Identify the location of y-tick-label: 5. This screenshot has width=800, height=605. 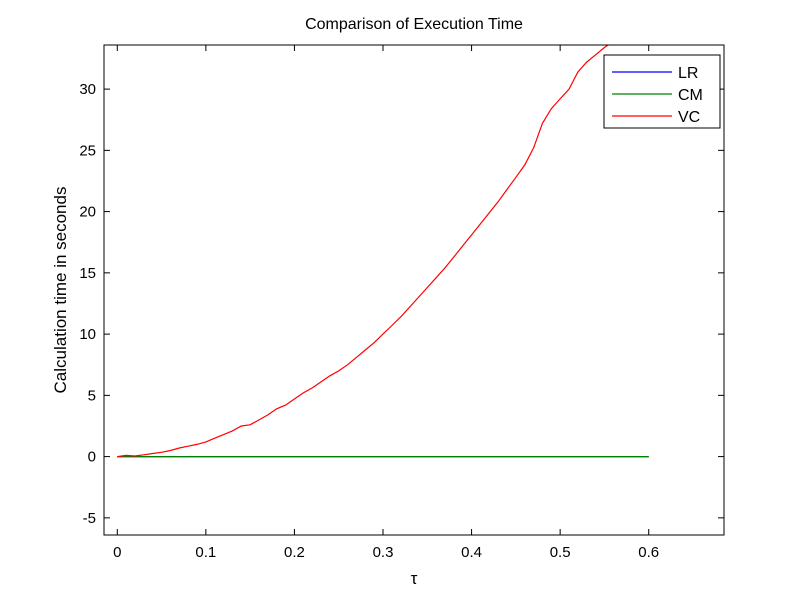
(92, 395).